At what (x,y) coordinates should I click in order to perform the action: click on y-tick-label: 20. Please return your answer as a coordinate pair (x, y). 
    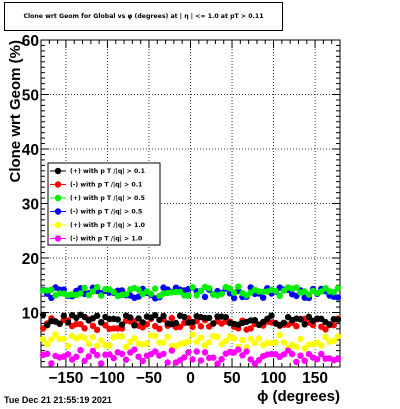
    Looking at the image, I should click on (30, 259).